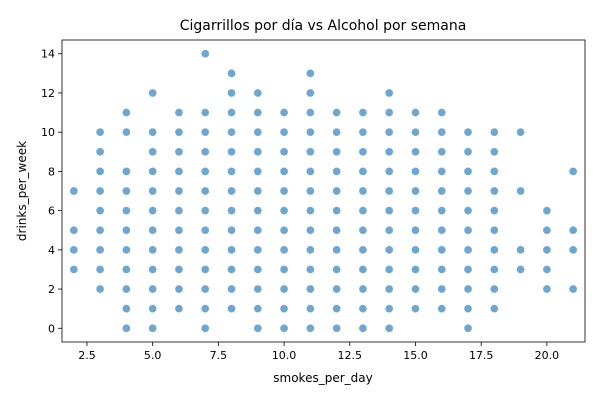  I want to click on y-tick-label: 12, so click(48, 93).